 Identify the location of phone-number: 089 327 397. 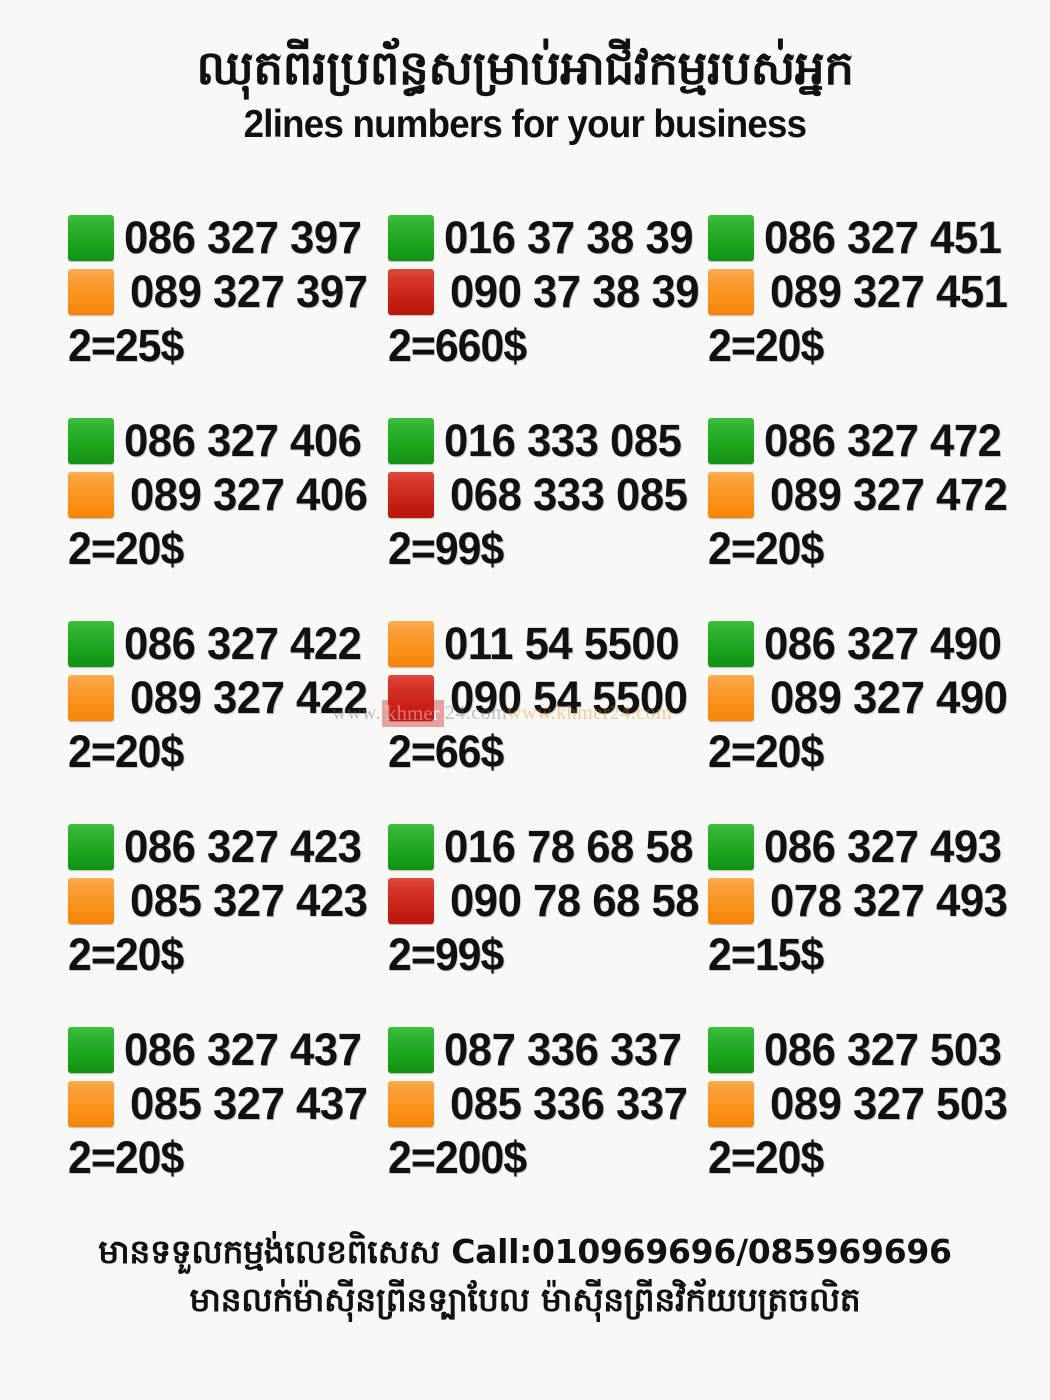
(249, 291).